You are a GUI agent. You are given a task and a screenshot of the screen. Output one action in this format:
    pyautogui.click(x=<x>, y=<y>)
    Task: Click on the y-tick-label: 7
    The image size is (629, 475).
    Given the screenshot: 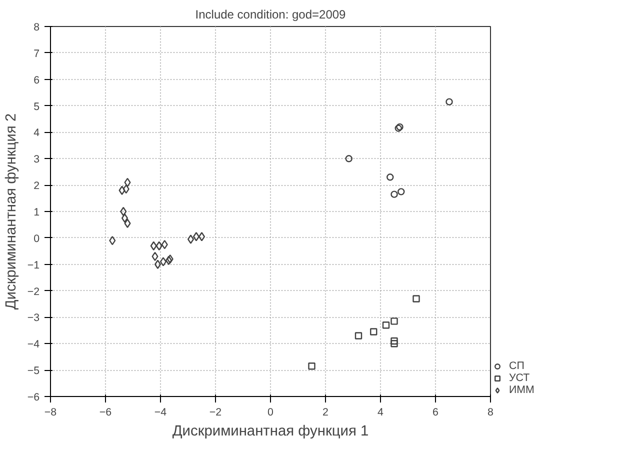 What is the action you would take?
    pyautogui.click(x=37, y=54)
    